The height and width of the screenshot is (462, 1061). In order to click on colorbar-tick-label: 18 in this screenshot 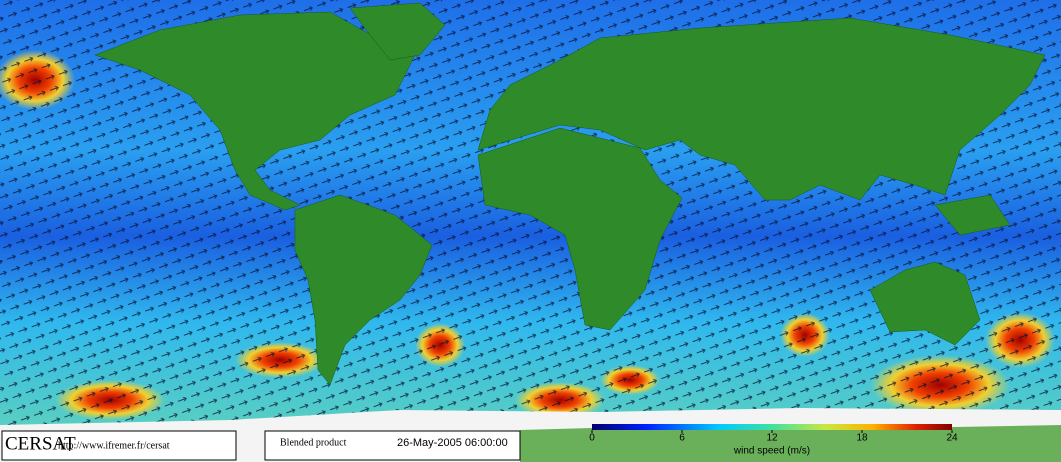, I will do `click(862, 438)`.